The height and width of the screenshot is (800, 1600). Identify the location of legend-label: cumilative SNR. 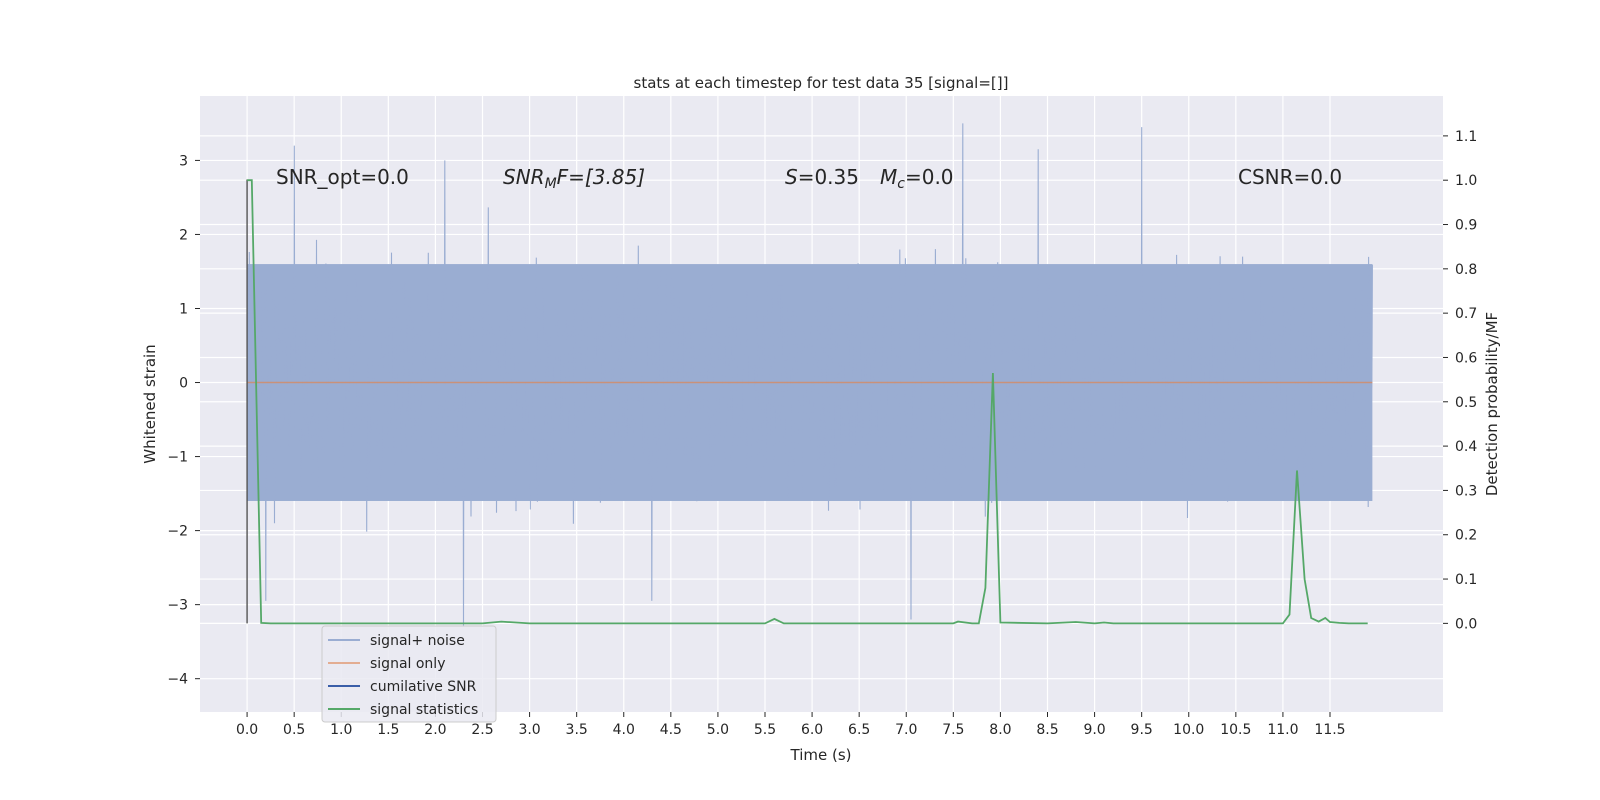
(423, 687).